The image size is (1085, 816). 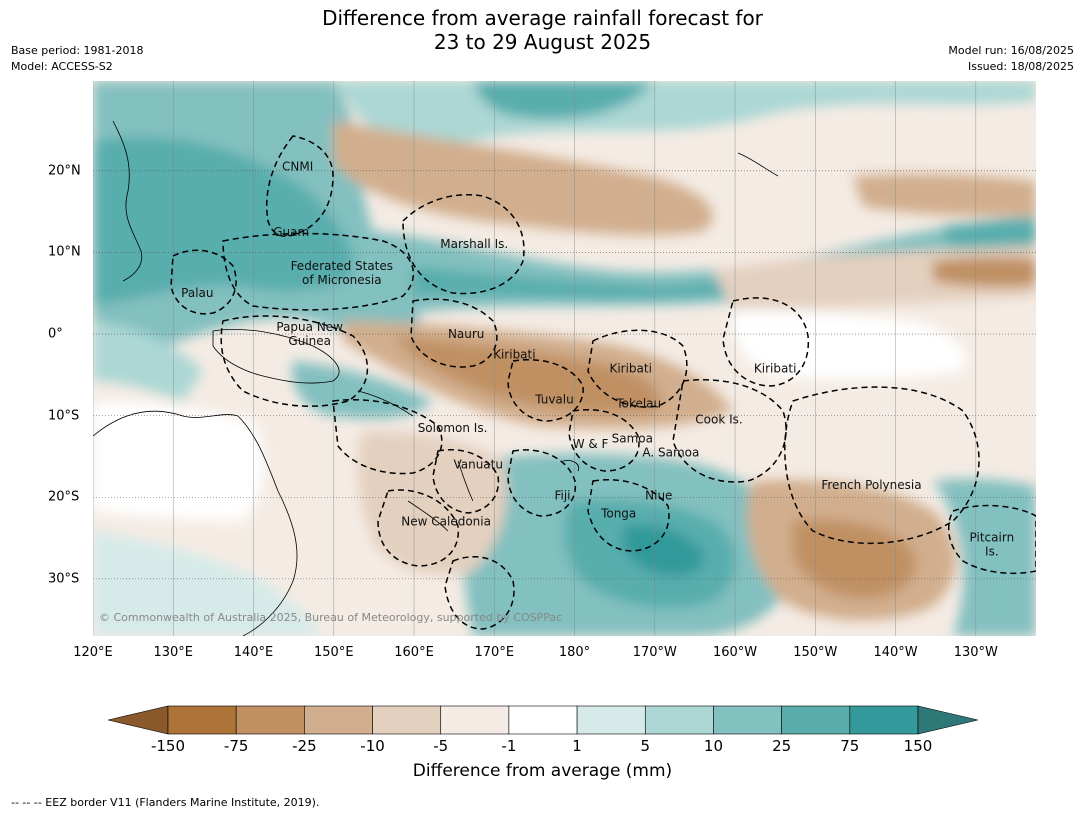 I want to click on place-label-16: A. Samoa, so click(x=670, y=452).